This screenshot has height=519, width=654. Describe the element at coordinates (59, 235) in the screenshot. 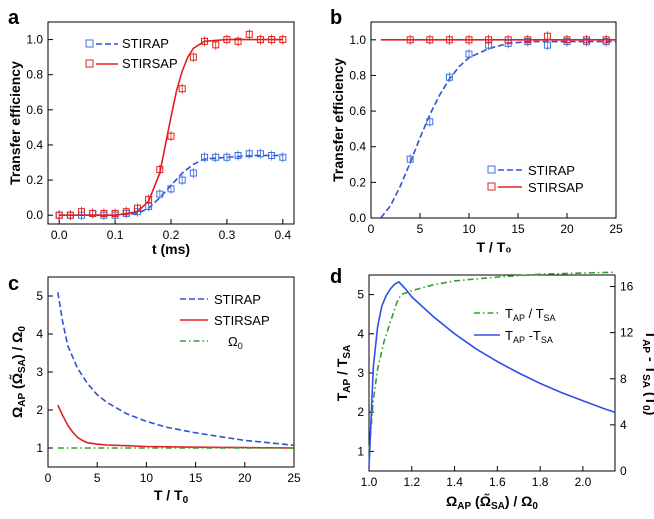

I see `x-tick-label: 0.0` at that location.